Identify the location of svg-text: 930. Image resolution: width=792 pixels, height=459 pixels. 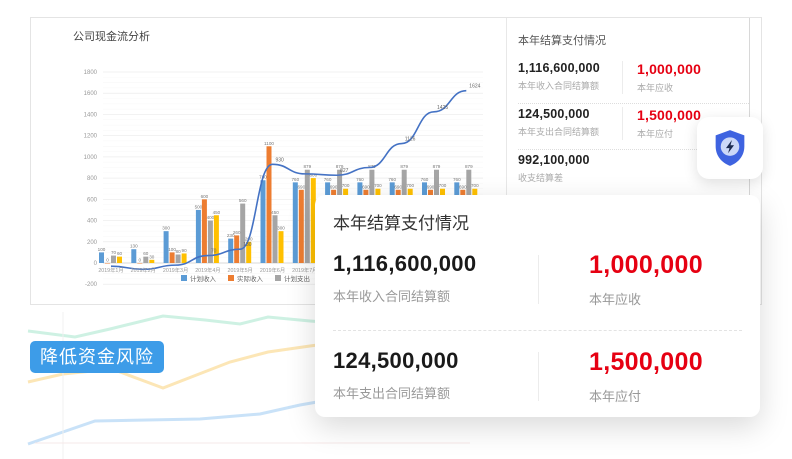
(280, 160).